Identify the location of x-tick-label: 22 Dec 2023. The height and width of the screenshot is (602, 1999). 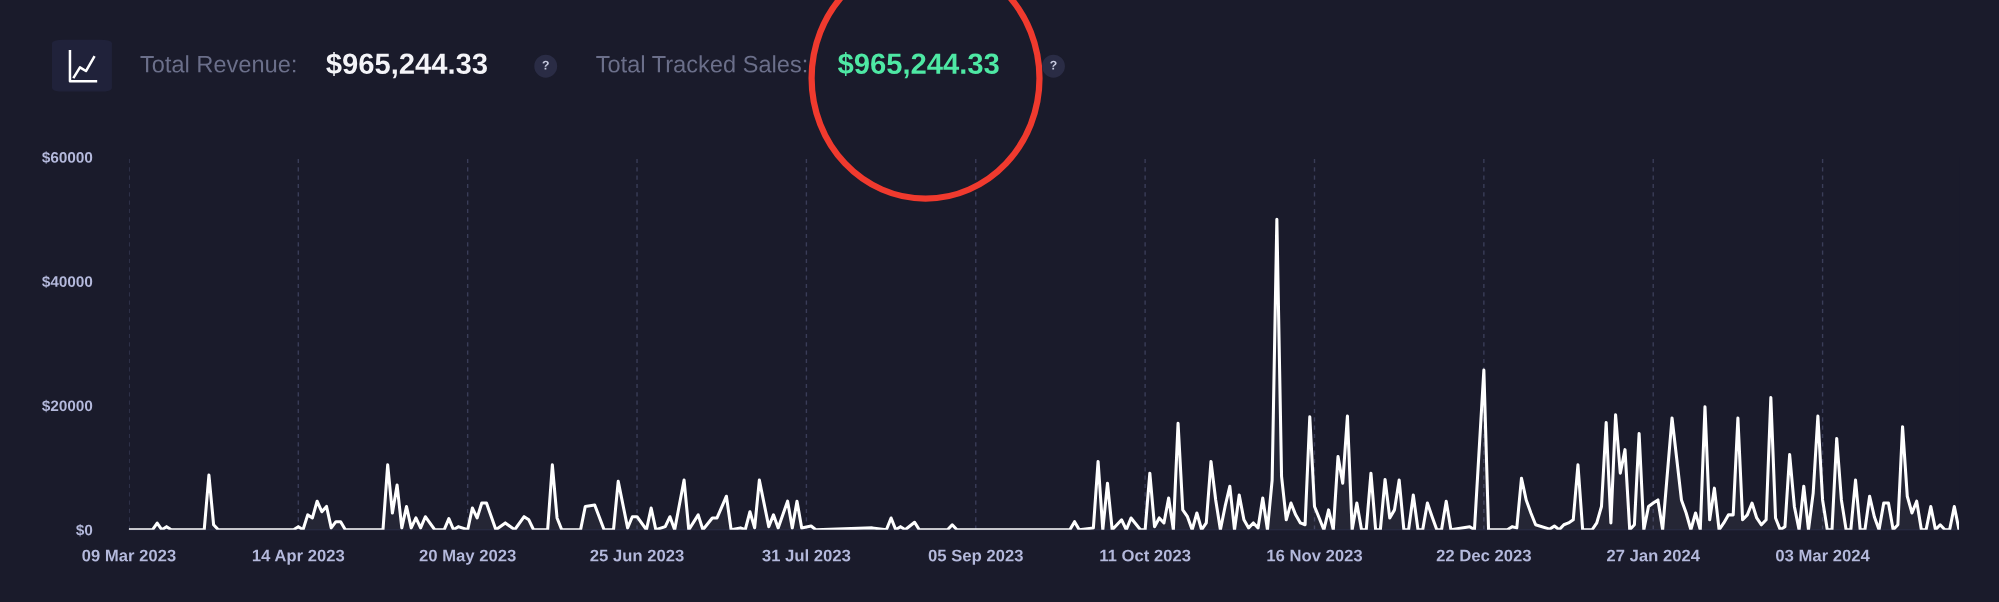
(1483, 555).